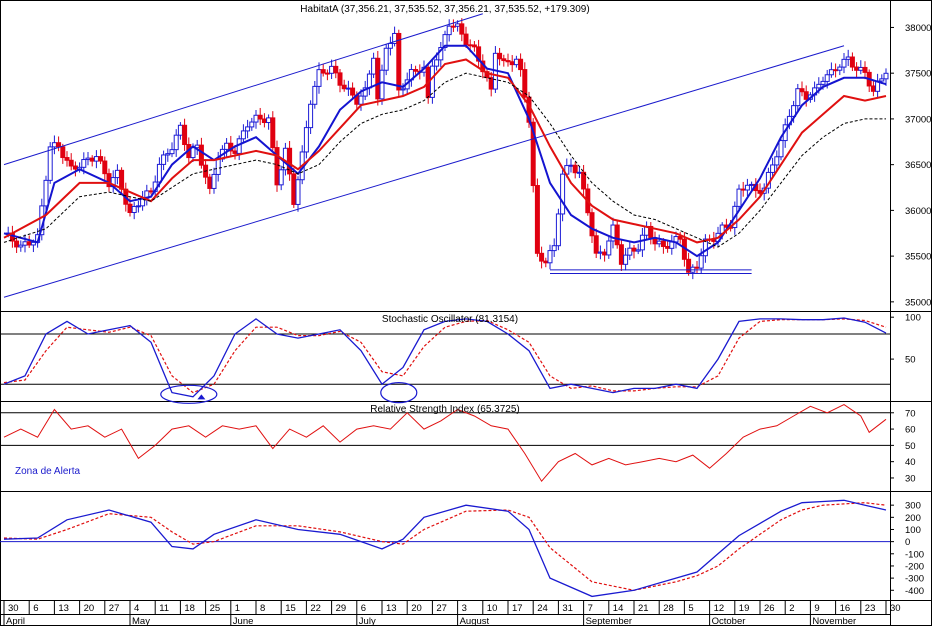 The width and height of the screenshot is (932, 626). Describe the element at coordinates (141, 621) in the screenshot. I see `month-label: May` at that location.